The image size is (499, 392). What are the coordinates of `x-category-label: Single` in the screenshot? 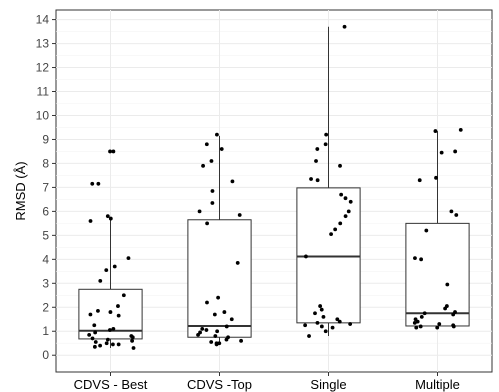 It's located at (328, 384).